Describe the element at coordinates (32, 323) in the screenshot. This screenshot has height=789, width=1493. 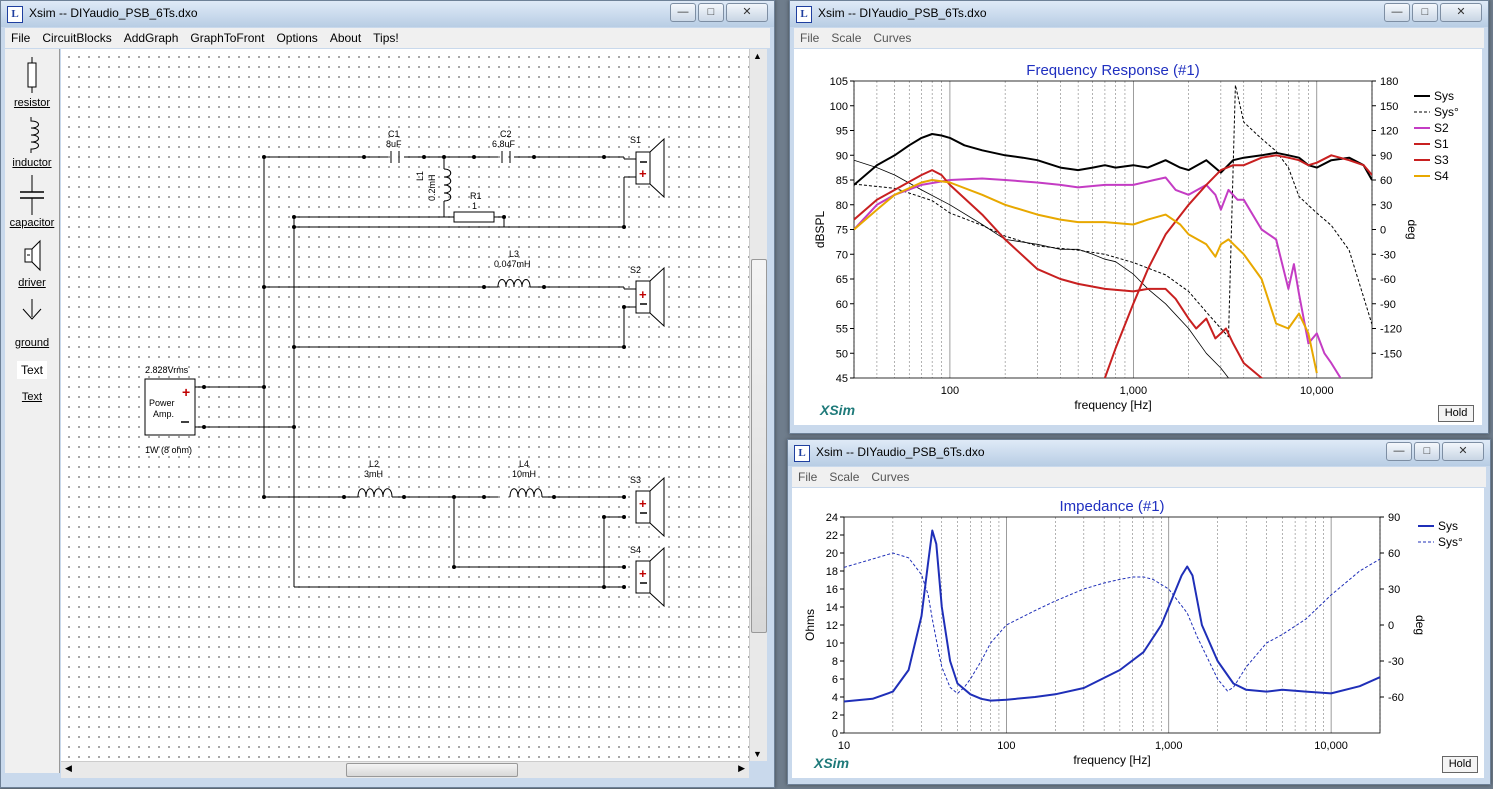
I see `palette-ground: ground` at that location.